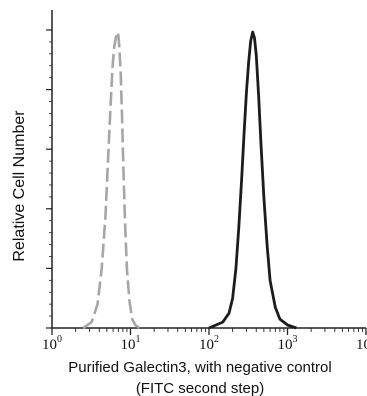 The height and width of the screenshot is (396, 367). Describe the element at coordinates (200, 388) in the screenshot. I see `x-axis-label-line-2: (FITC second step)` at that location.